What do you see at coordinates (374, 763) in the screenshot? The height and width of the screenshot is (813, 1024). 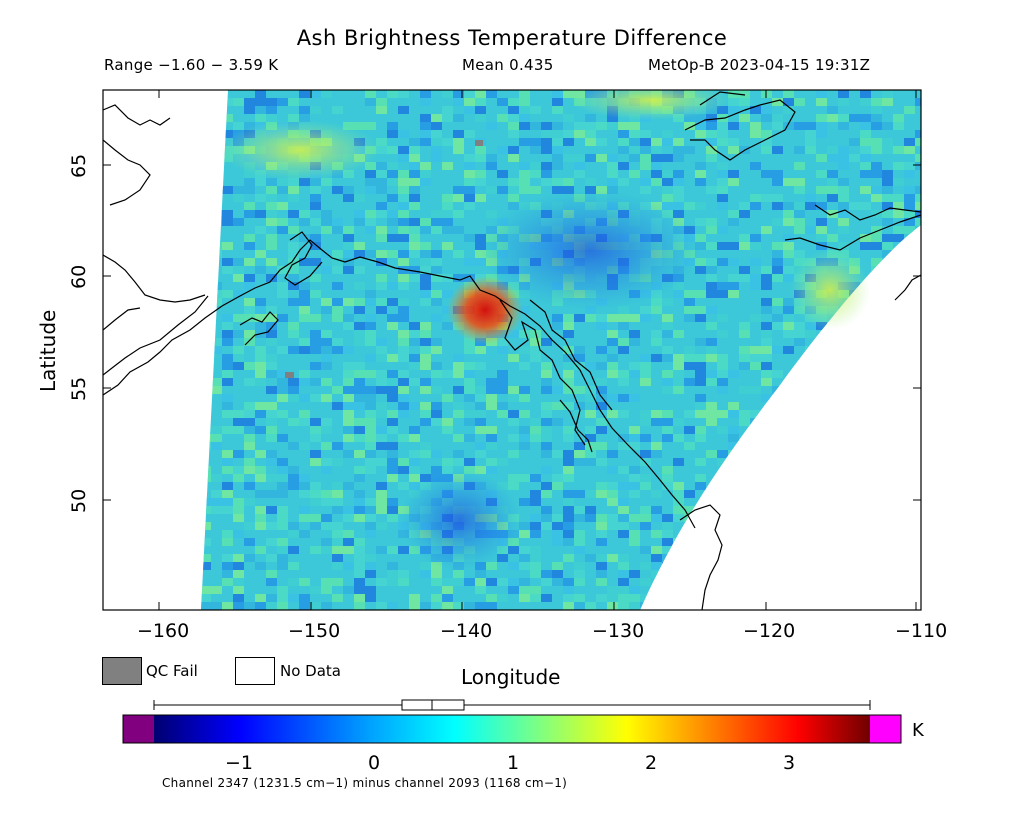 I see `colorbar-tick-label: 0` at bounding box center [374, 763].